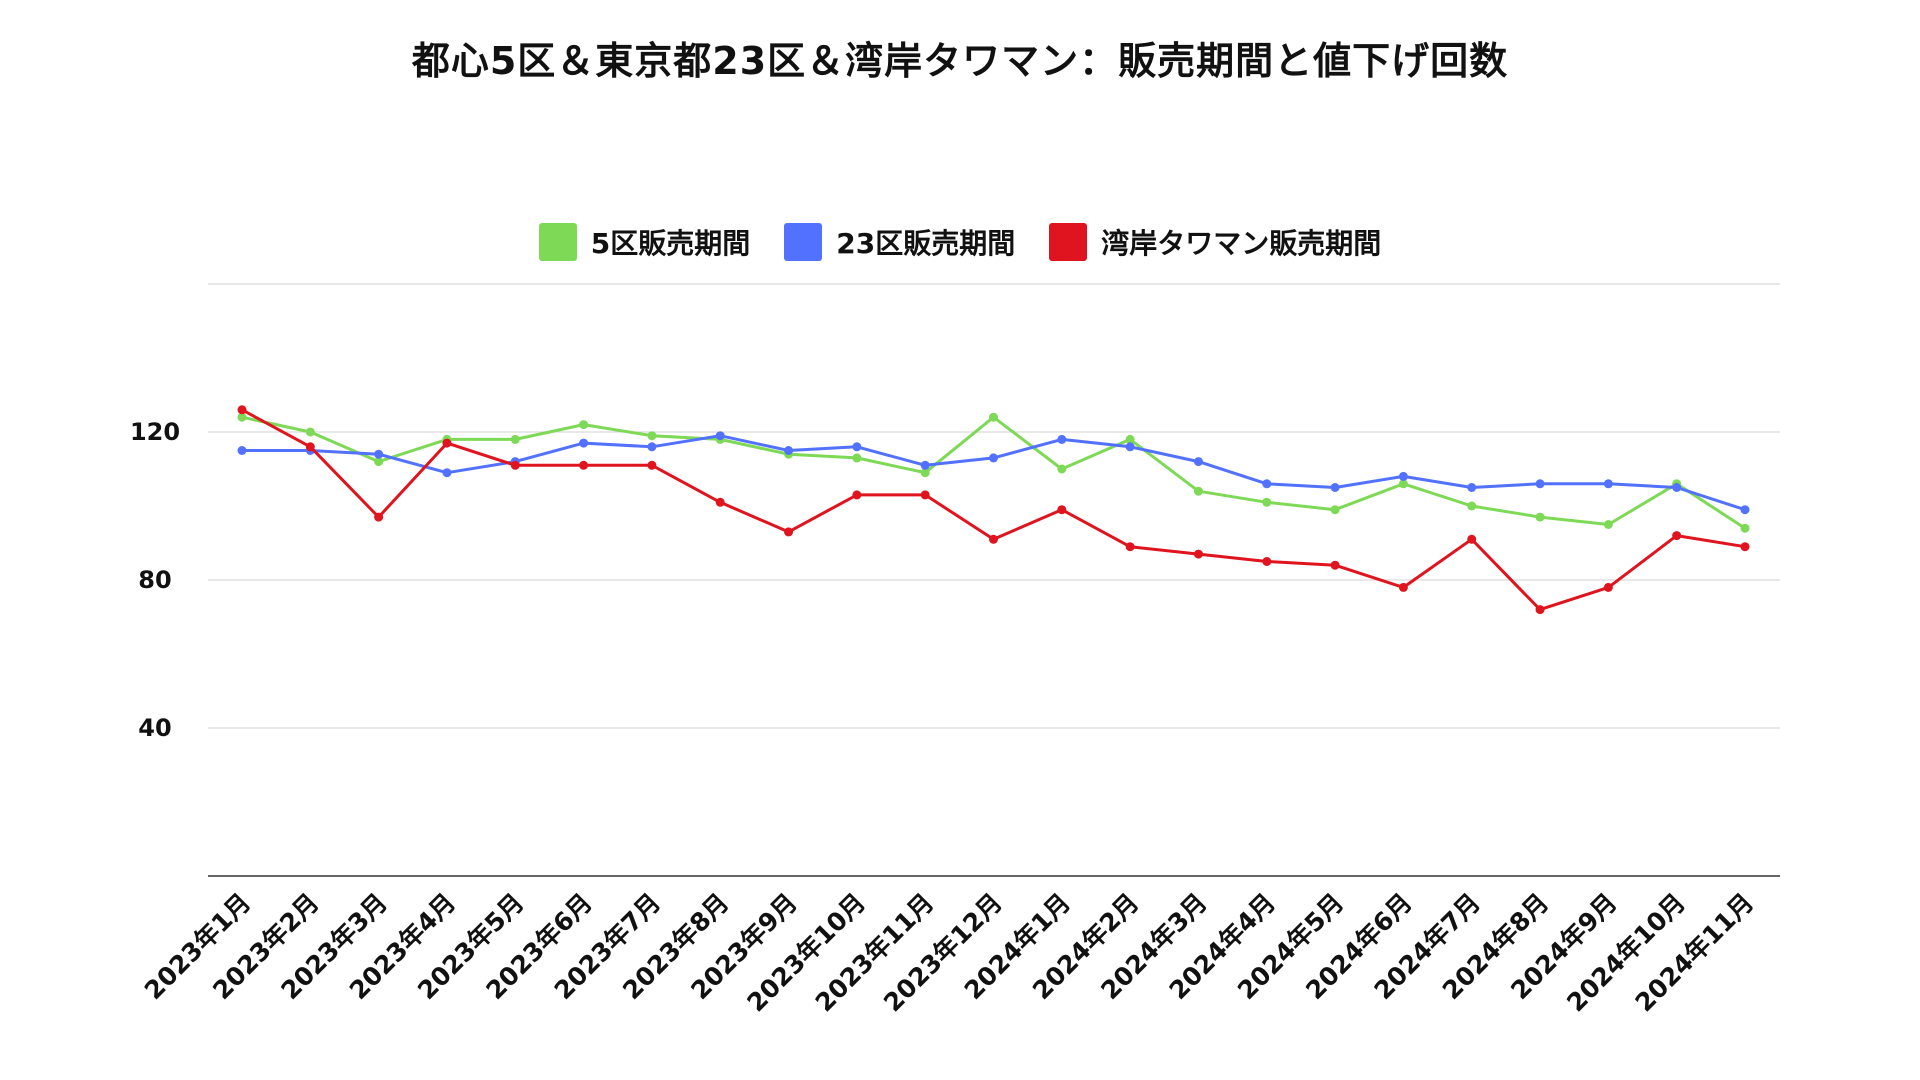  Describe the element at coordinates (806, 953) in the screenshot. I see `x-tick-label: 2023年10月` at that location.